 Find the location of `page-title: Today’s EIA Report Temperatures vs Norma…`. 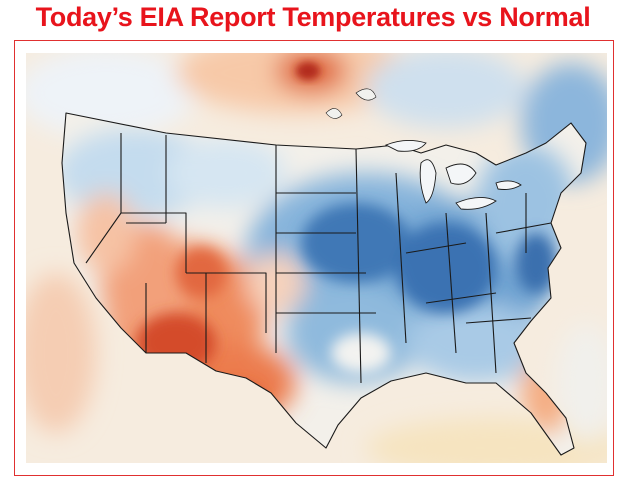

page-title: Today’s EIA Report Temperatures vs Norma… is located at coordinates (313, 17).